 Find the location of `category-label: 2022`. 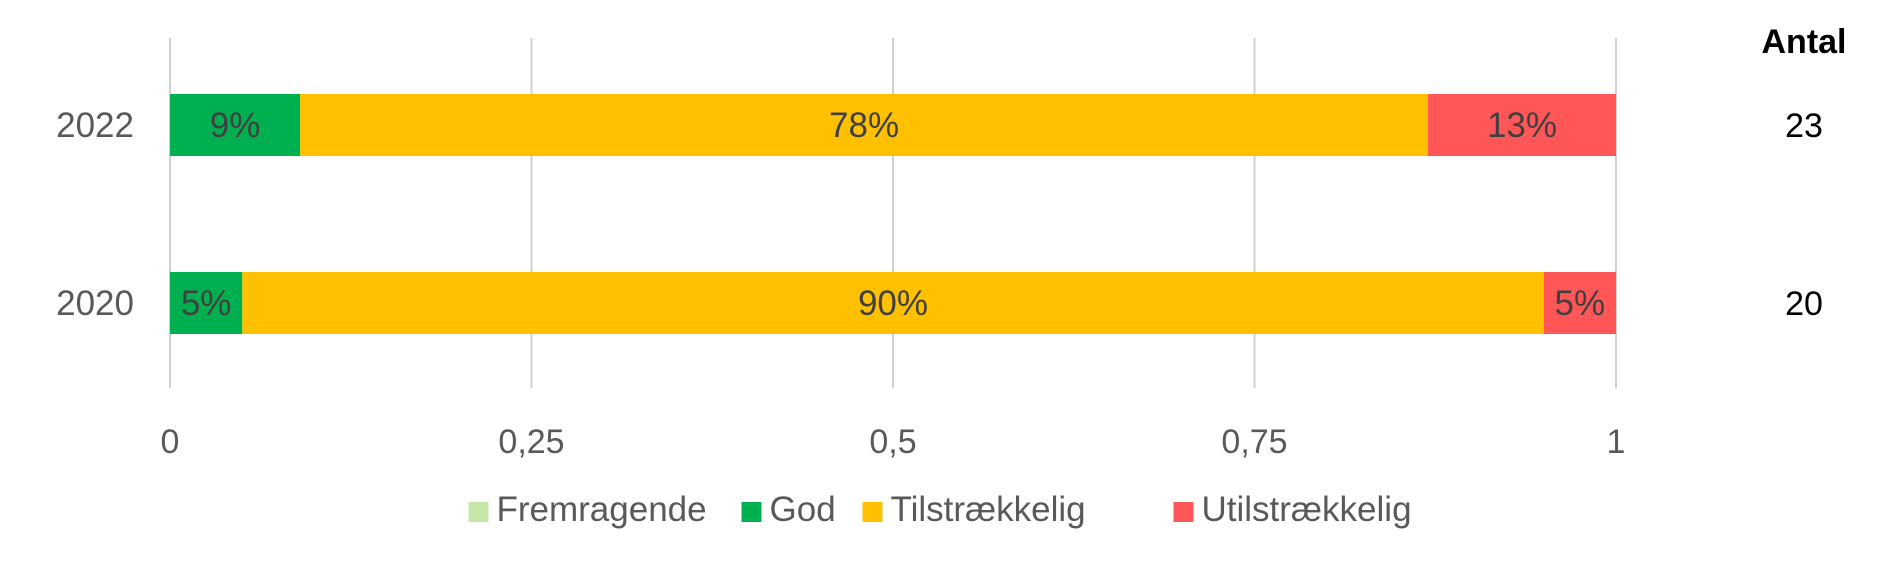

category-label: 2022 is located at coordinates (95, 125).